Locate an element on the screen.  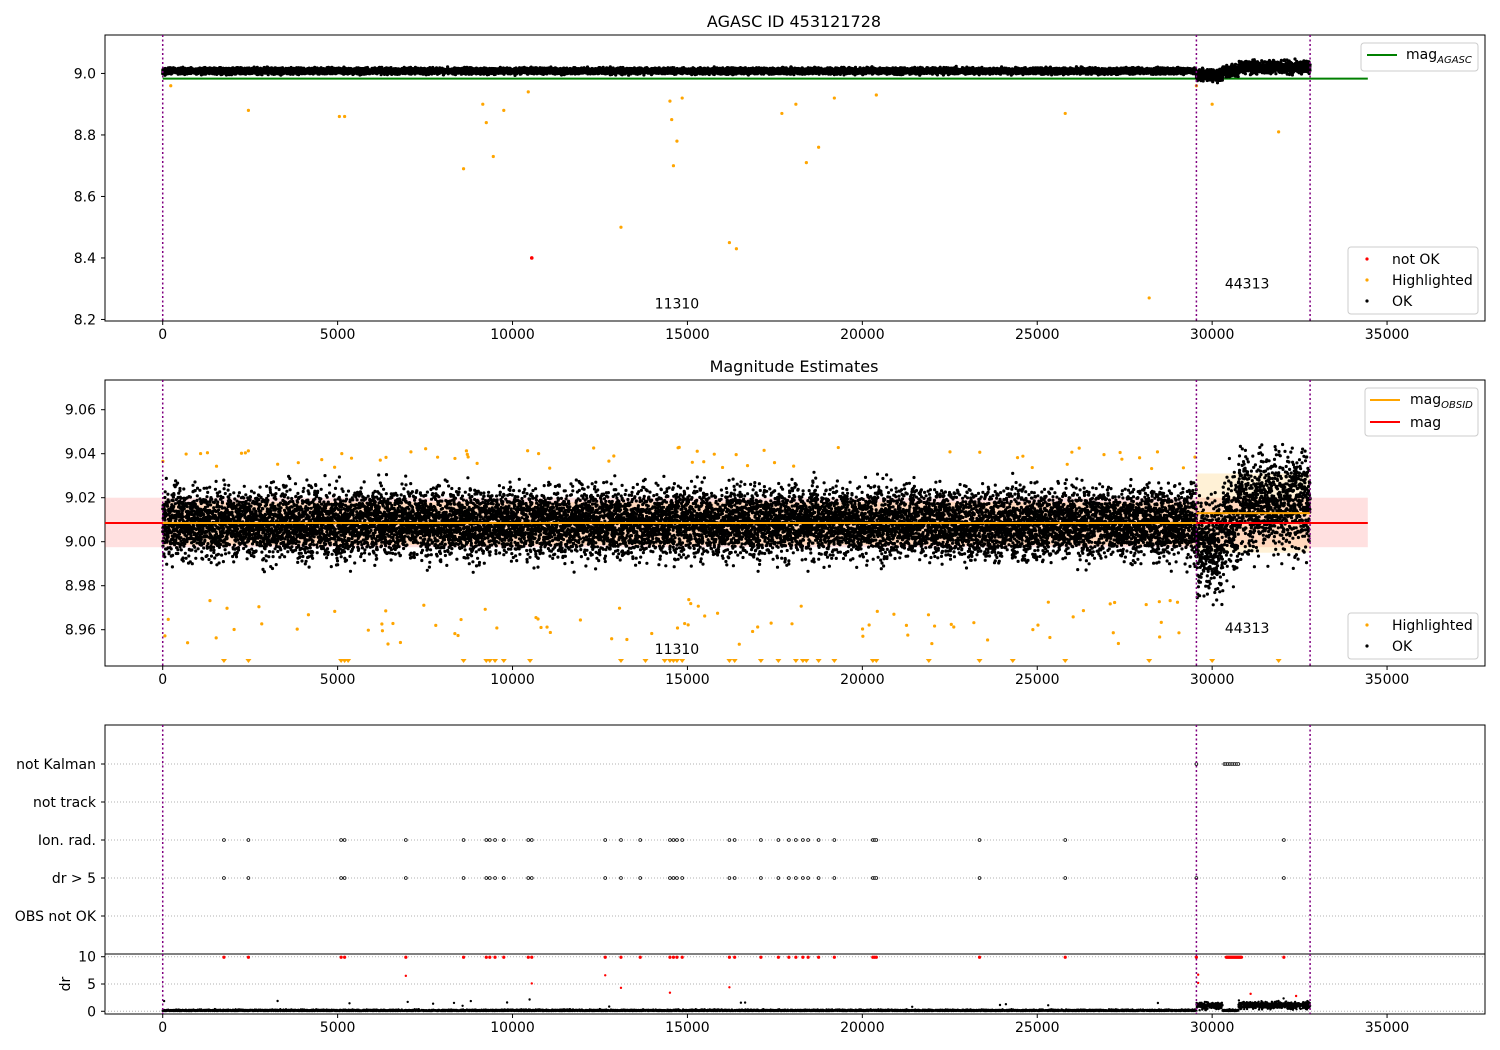
agasc-xtick-label: 10000 is located at coordinates (512, 335).